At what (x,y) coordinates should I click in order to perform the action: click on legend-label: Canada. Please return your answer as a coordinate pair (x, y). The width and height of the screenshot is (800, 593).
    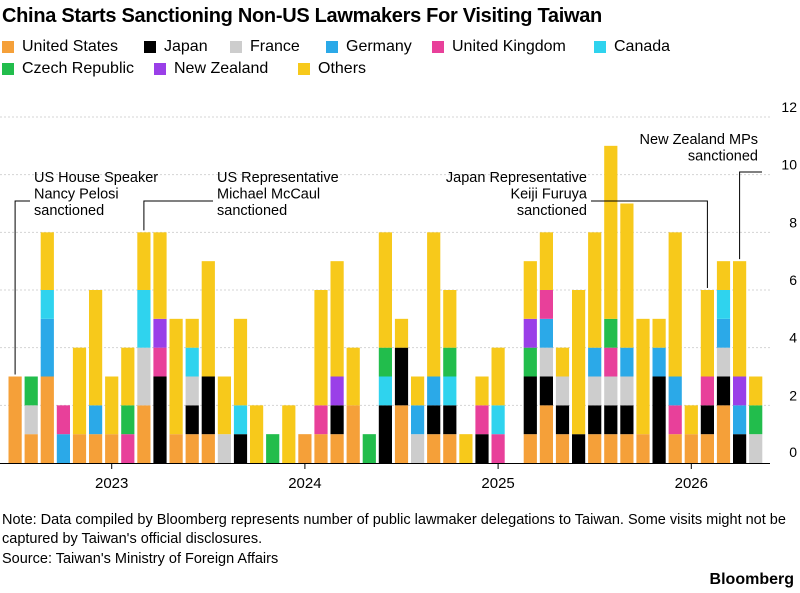
    Looking at the image, I should click on (642, 46).